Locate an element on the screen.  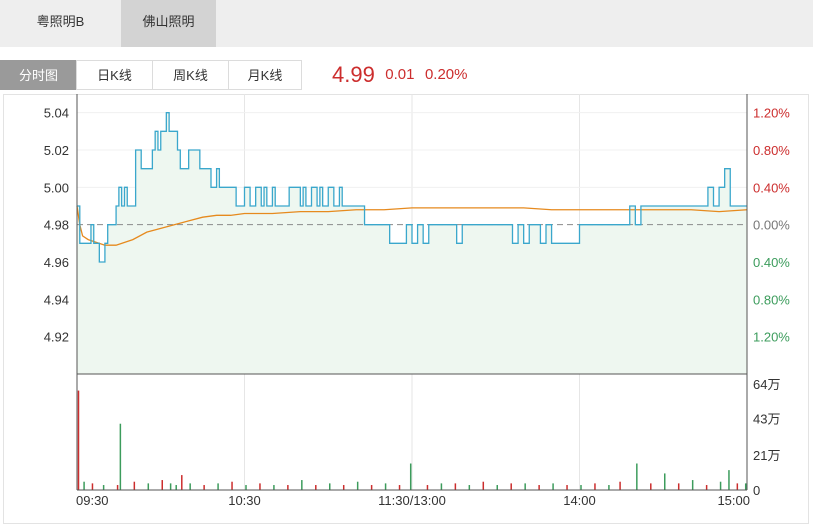
tab-stock-b-share: 粤照明B is located at coordinates (60, 21).